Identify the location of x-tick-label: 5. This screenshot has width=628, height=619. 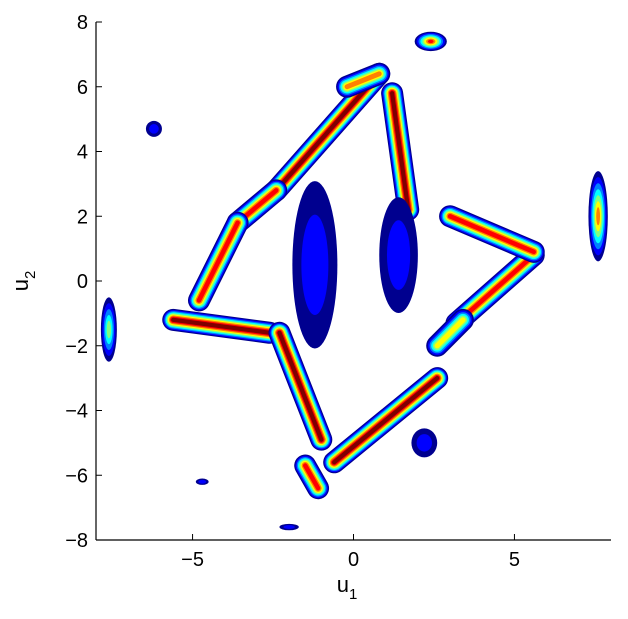
(514, 560).